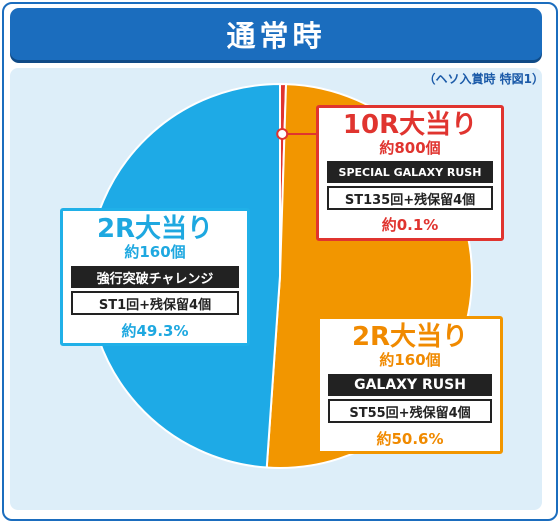 This screenshot has width=560, height=523. What do you see at coordinates (410, 411) in the screenshot?
I see `slice-detail: ST55回+残保留4個` at bounding box center [410, 411].